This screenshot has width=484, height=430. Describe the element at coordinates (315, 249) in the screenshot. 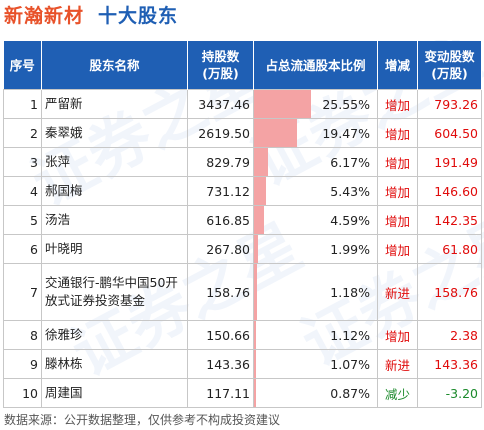

I see `ratio-cell: 1.99%` at that location.